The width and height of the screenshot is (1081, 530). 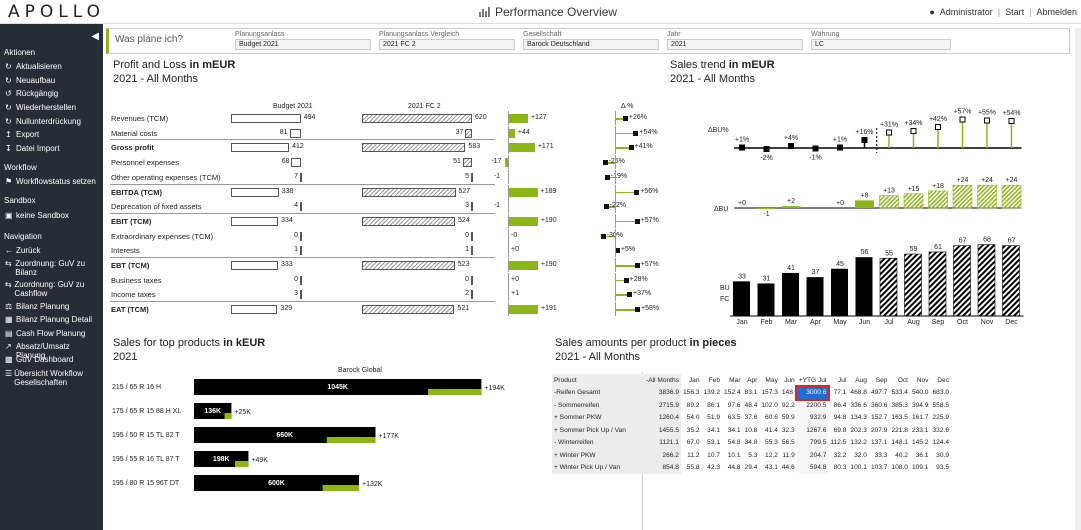 I want to click on table-cell: 336.6, so click(x=858, y=405).